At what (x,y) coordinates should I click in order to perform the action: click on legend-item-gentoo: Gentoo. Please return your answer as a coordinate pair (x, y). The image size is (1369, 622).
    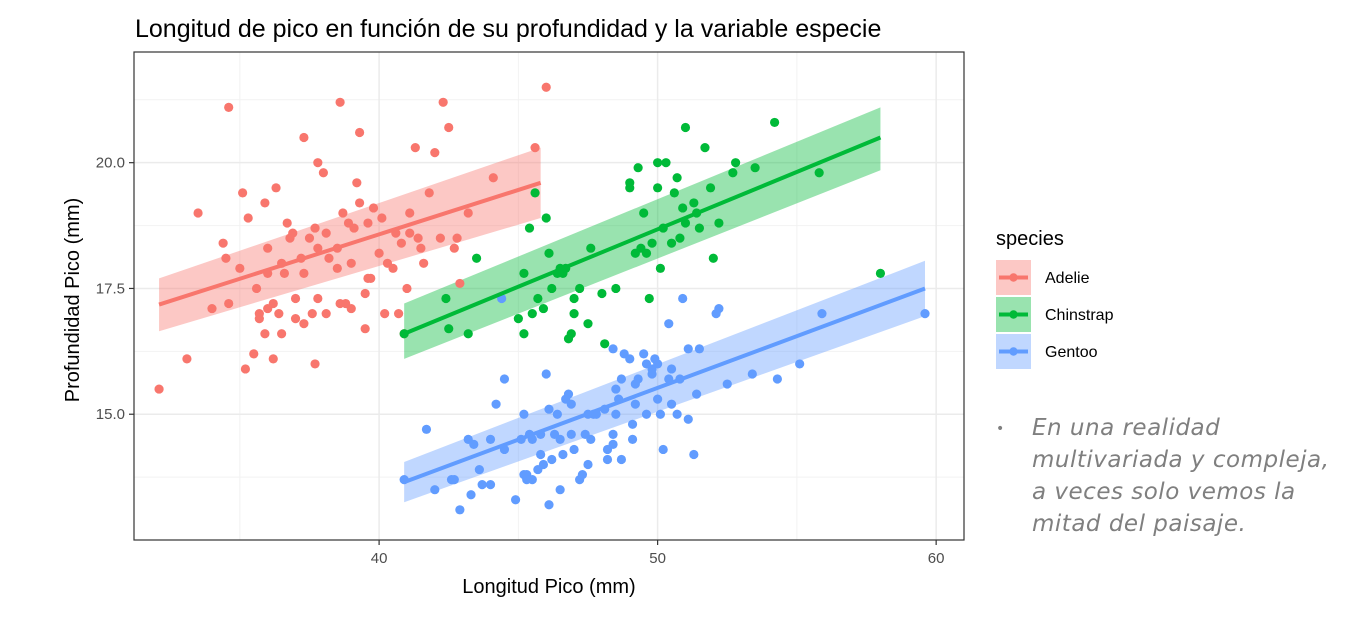
    Looking at the image, I should click on (1047, 351).